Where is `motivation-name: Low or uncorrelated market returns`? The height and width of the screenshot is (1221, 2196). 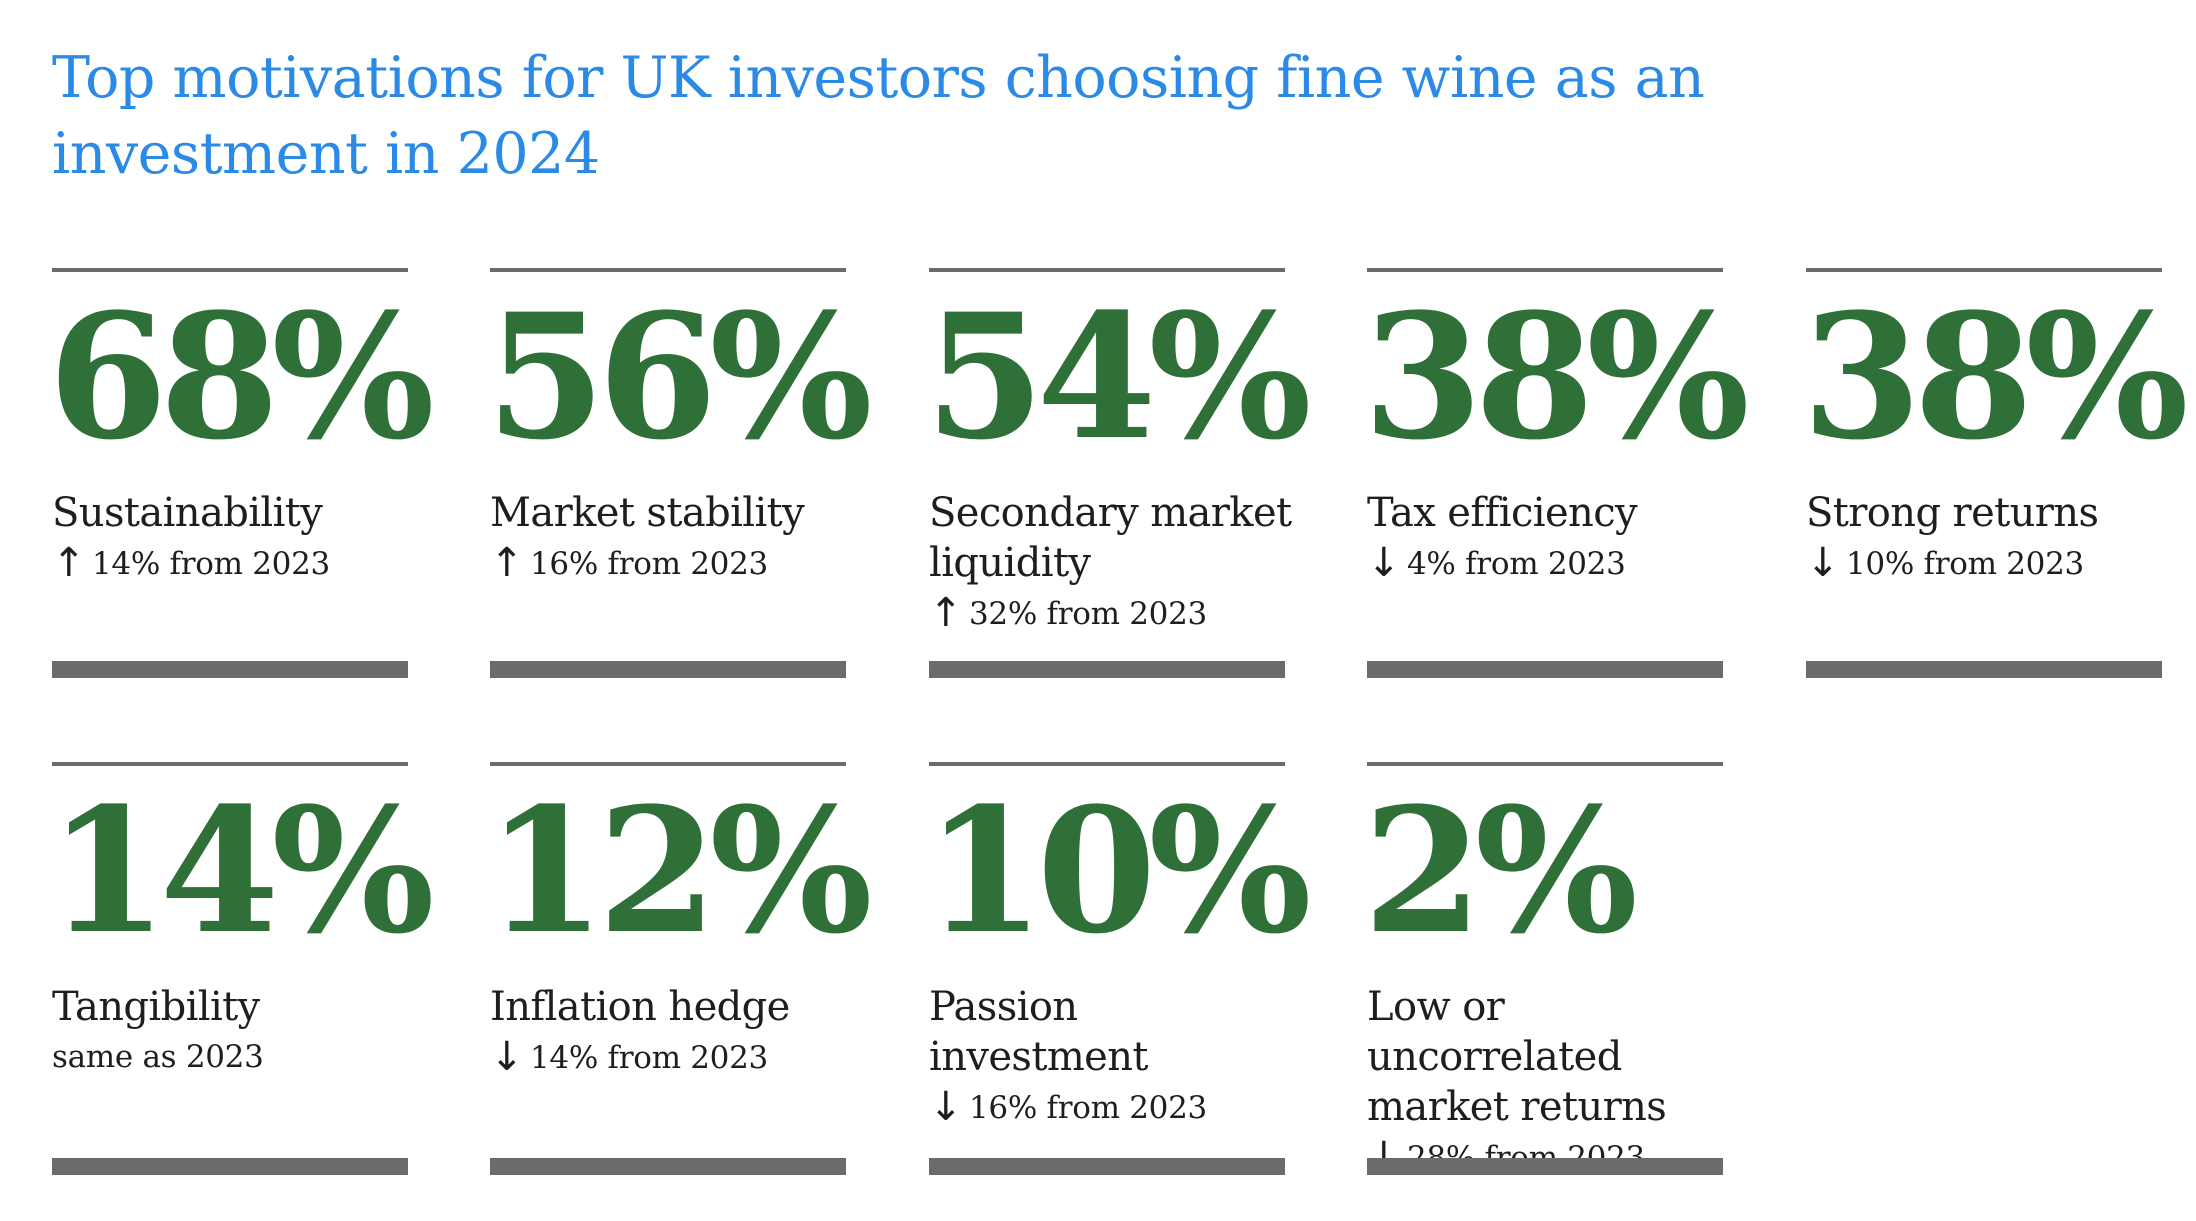
motivation-name: Low or uncorrelated market returns is located at coordinates (1517, 1057).